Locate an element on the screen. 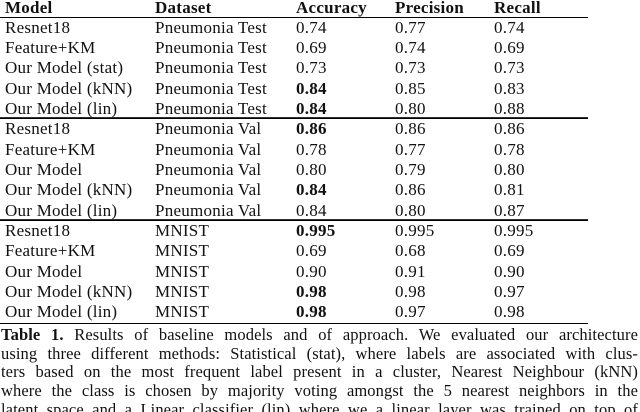  cell-model: Our Model (stat) is located at coordinates (64, 68).